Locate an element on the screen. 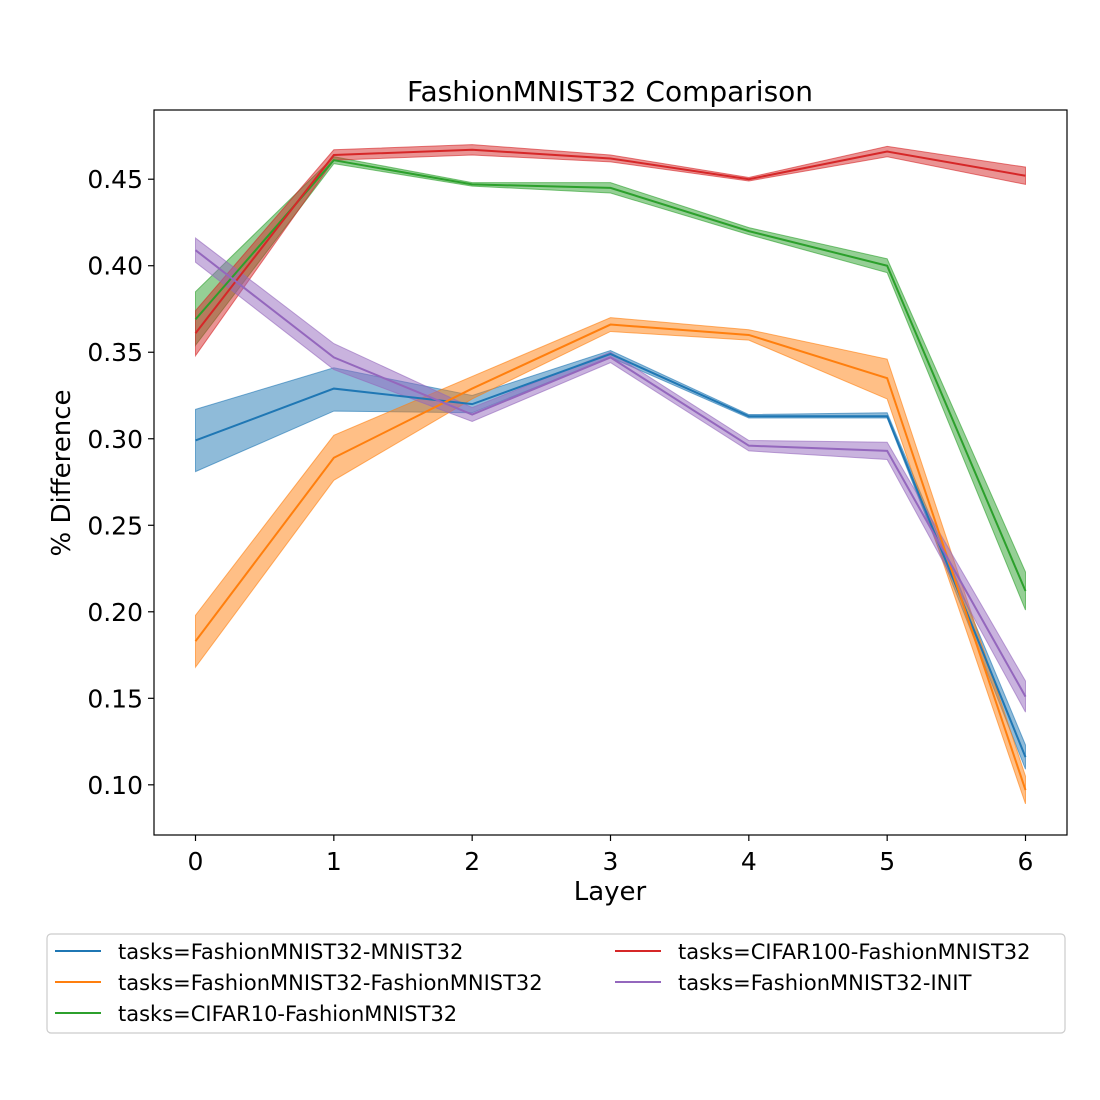  y-tick-label: 0.15 is located at coordinates (115, 698).